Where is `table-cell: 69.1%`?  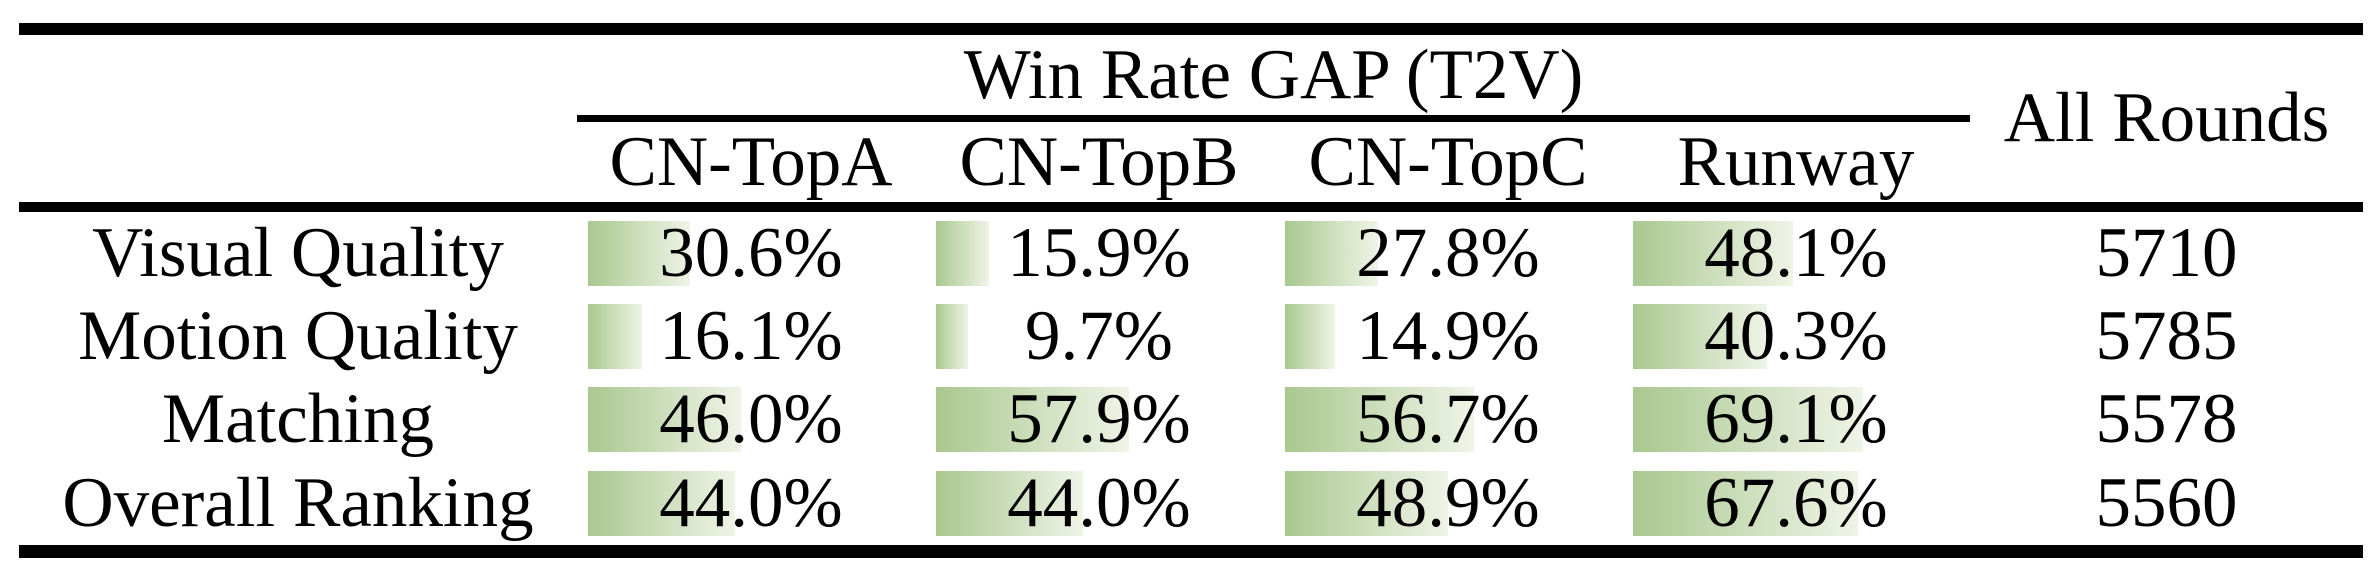
table-cell: 69.1% is located at coordinates (1796, 419).